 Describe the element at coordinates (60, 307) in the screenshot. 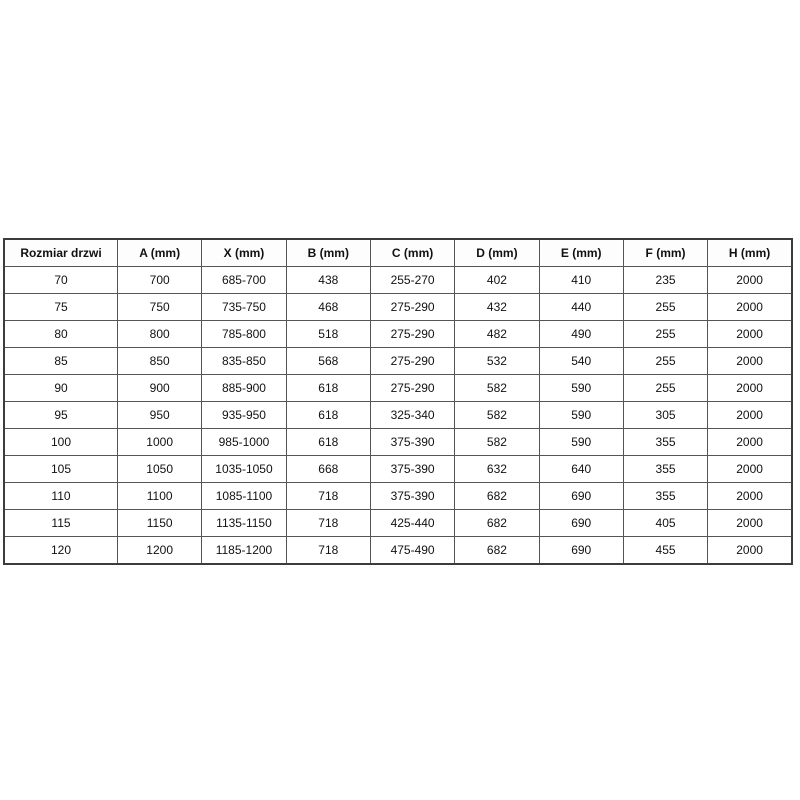

I see `door-size-cell: 75` at that location.